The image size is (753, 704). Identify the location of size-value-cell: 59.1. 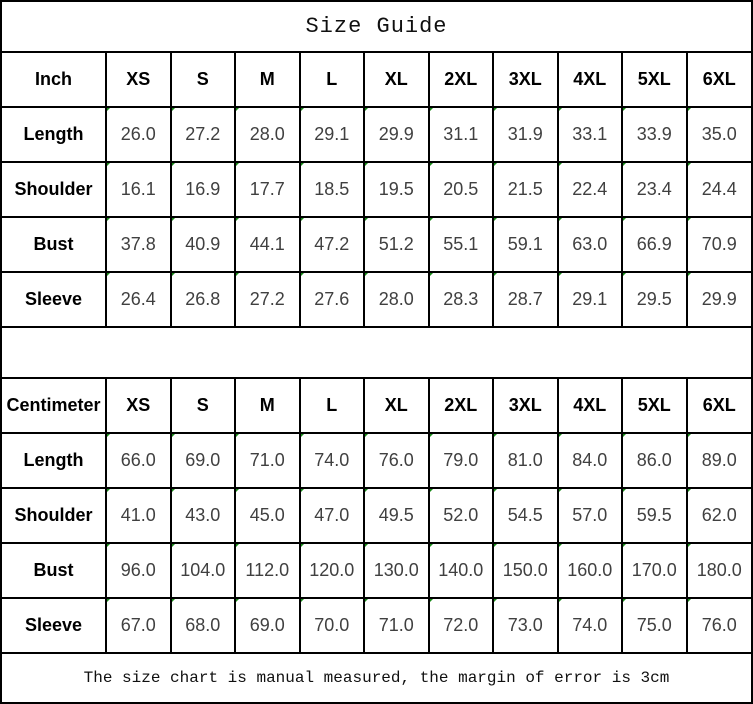
(525, 244).